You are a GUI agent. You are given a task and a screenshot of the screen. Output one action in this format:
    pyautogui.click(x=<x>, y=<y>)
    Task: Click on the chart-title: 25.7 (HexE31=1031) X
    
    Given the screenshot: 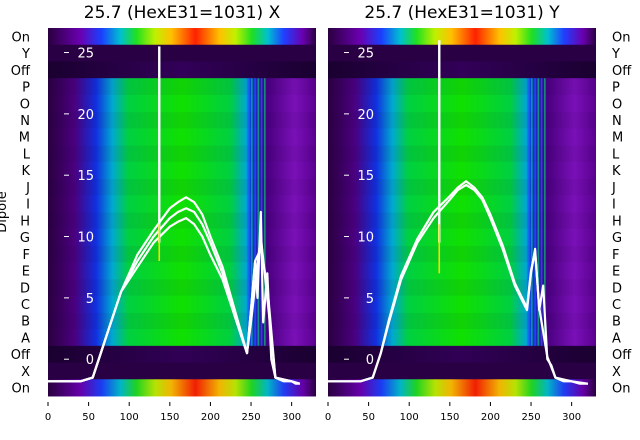 What is the action you would take?
    pyautogui.click(x=182, y=13)
    